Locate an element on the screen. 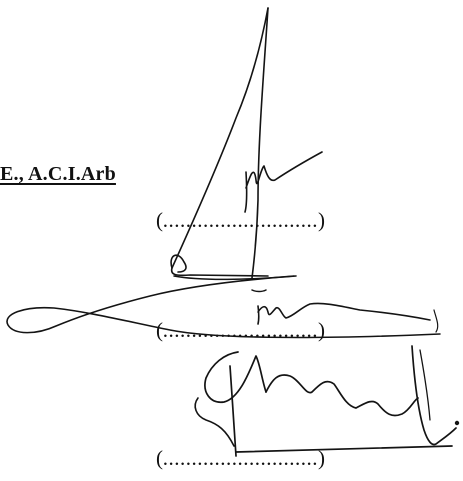 The width and height of the screenshot is (463, 481). handwritten-signature-middle is located at coordinates (345, 311).